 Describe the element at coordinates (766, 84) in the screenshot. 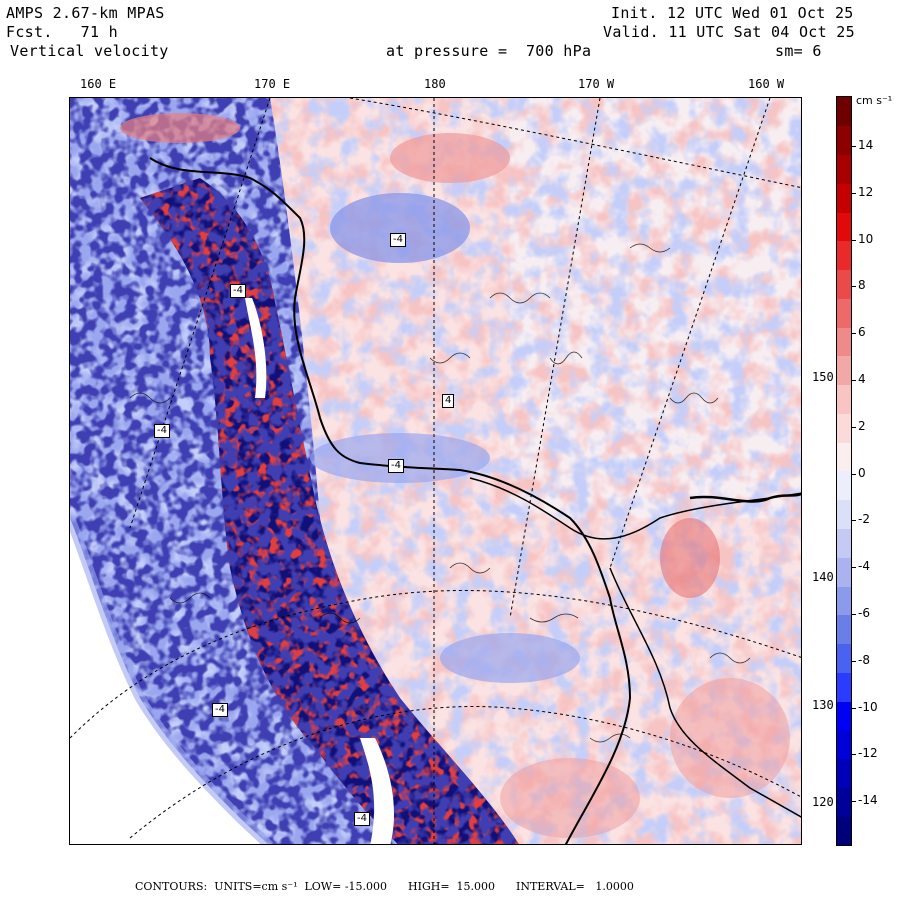

I see `lon-label-160w: 160 W` at that location.